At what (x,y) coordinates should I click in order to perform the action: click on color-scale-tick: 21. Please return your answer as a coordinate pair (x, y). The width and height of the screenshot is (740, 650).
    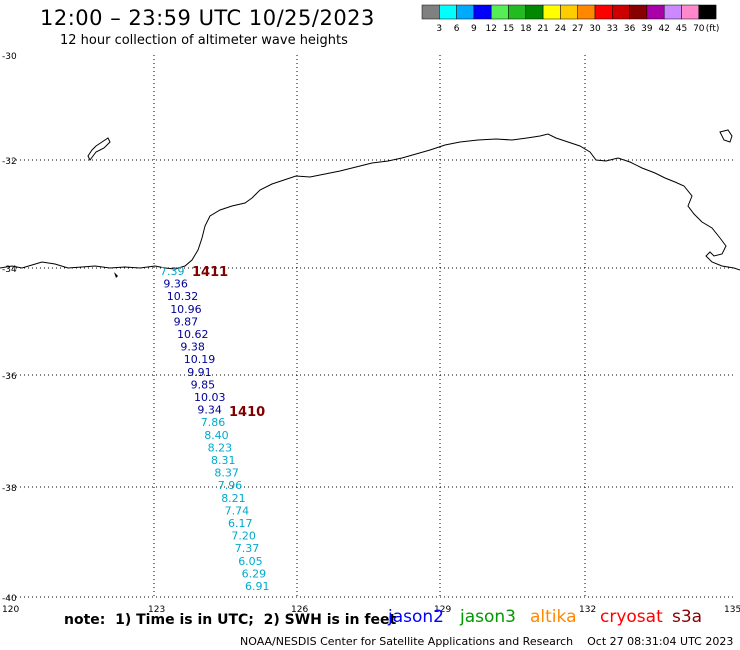
    Looking at the image, I should click on (542, 29).